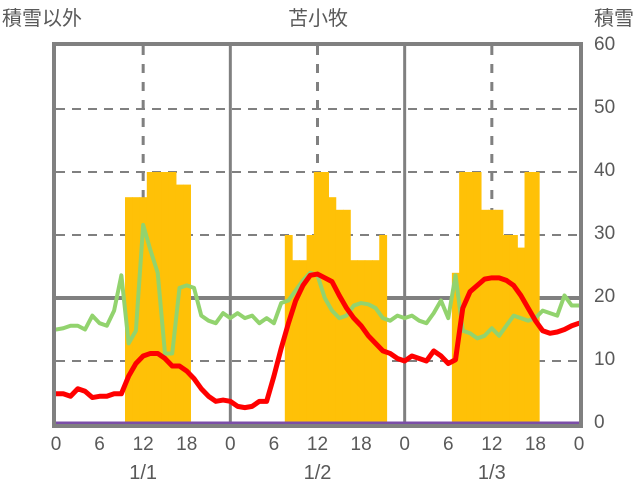  Describe the element at coordinates (605, 233) in the screenshot. I see `y-axis-tick-right: 30` at that location.